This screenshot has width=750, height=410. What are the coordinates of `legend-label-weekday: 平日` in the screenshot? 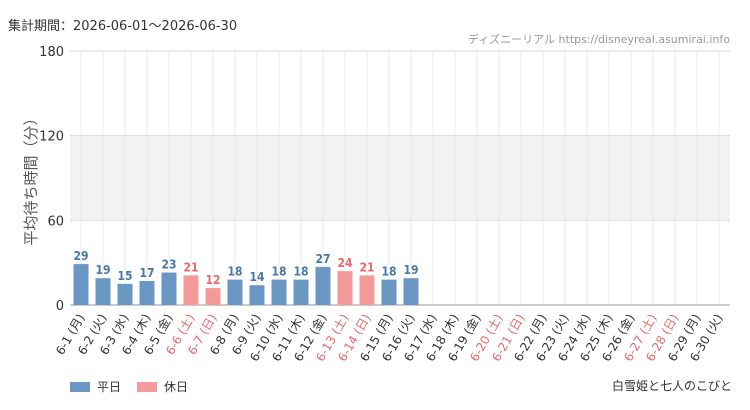 It's located at (109, 387).